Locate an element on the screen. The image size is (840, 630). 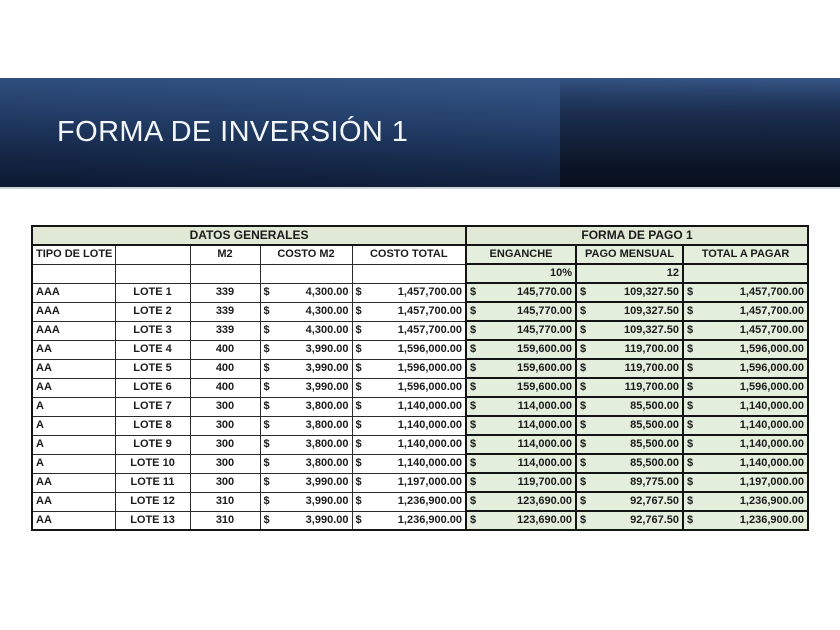
cell-total-a-pagar: $1,140,000.00 is located at coordinates (746, 425).